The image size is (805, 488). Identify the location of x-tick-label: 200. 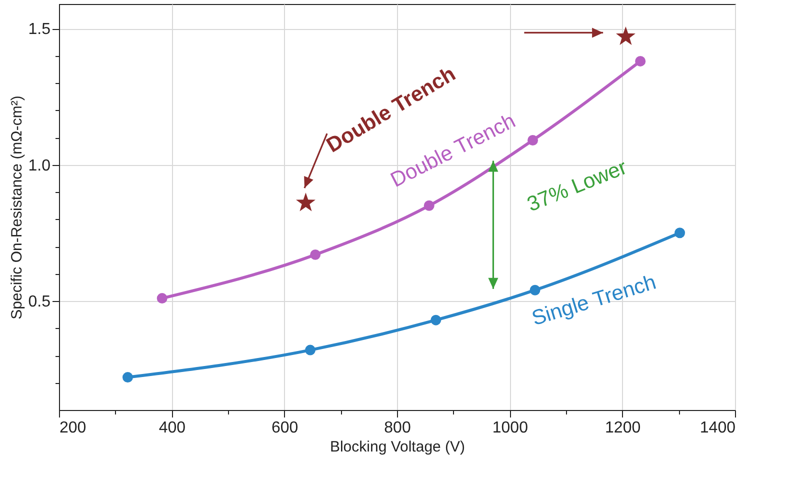
(73, 428).